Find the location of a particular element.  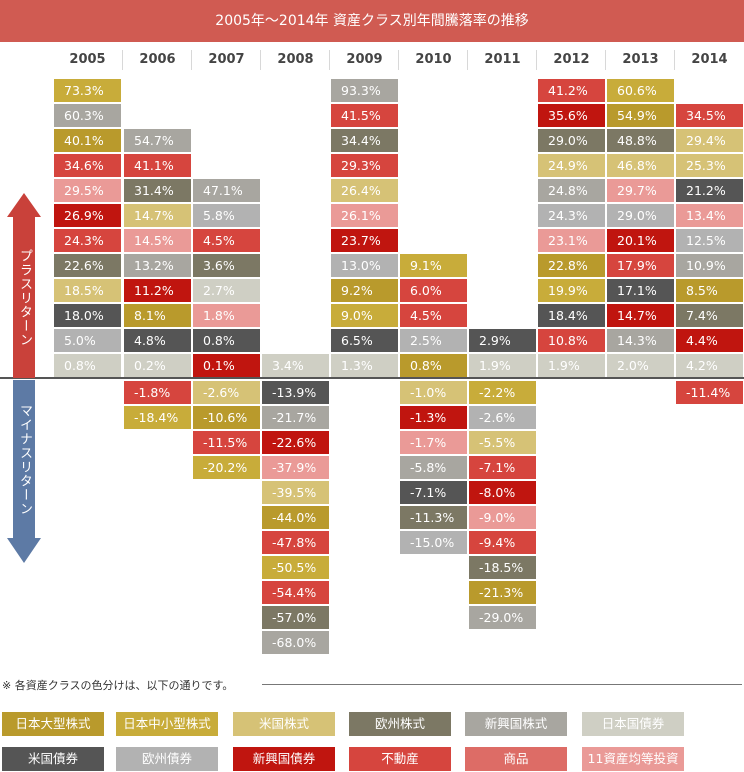

return-cell: 1.8% is located at coordinates (226, 315).